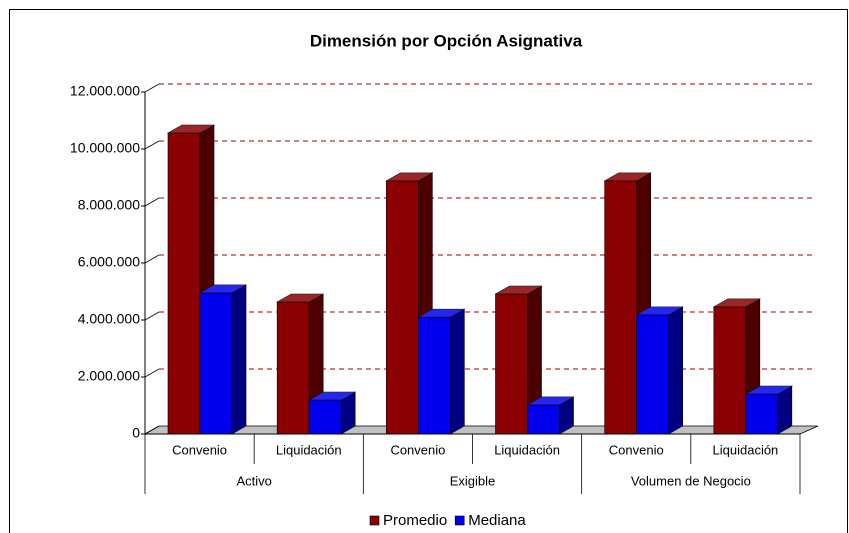  Describe the element at coordinates (105, 91) in the screenshot. I see `y-tick-label: 12.000.000` at that location.